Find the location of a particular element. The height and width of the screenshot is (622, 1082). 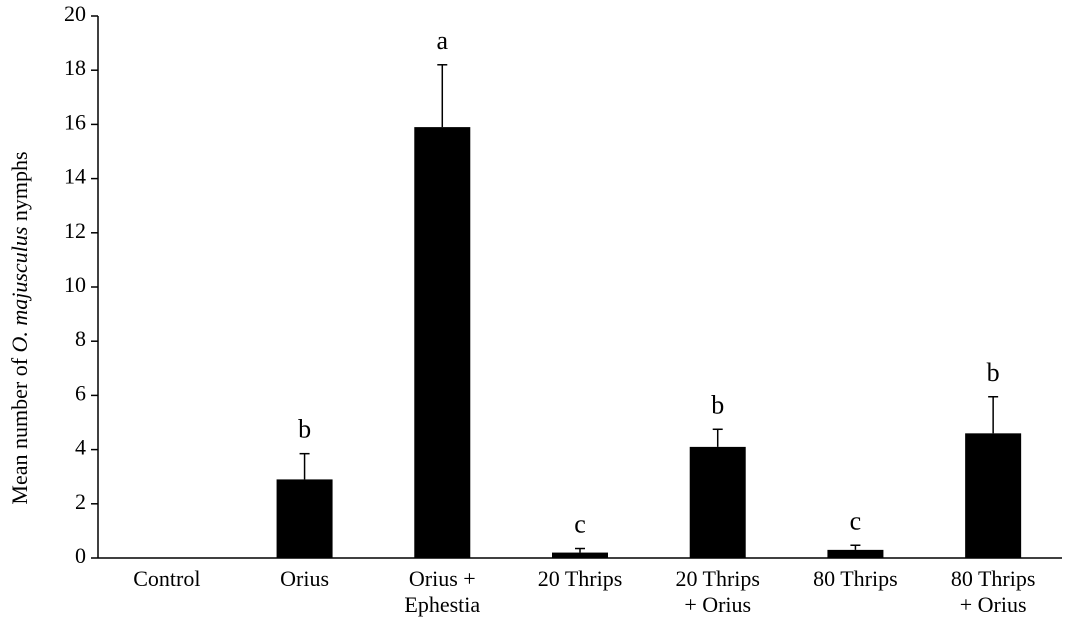

category-label: 80 Thrips + Orius is located at coordinates (993, 591).